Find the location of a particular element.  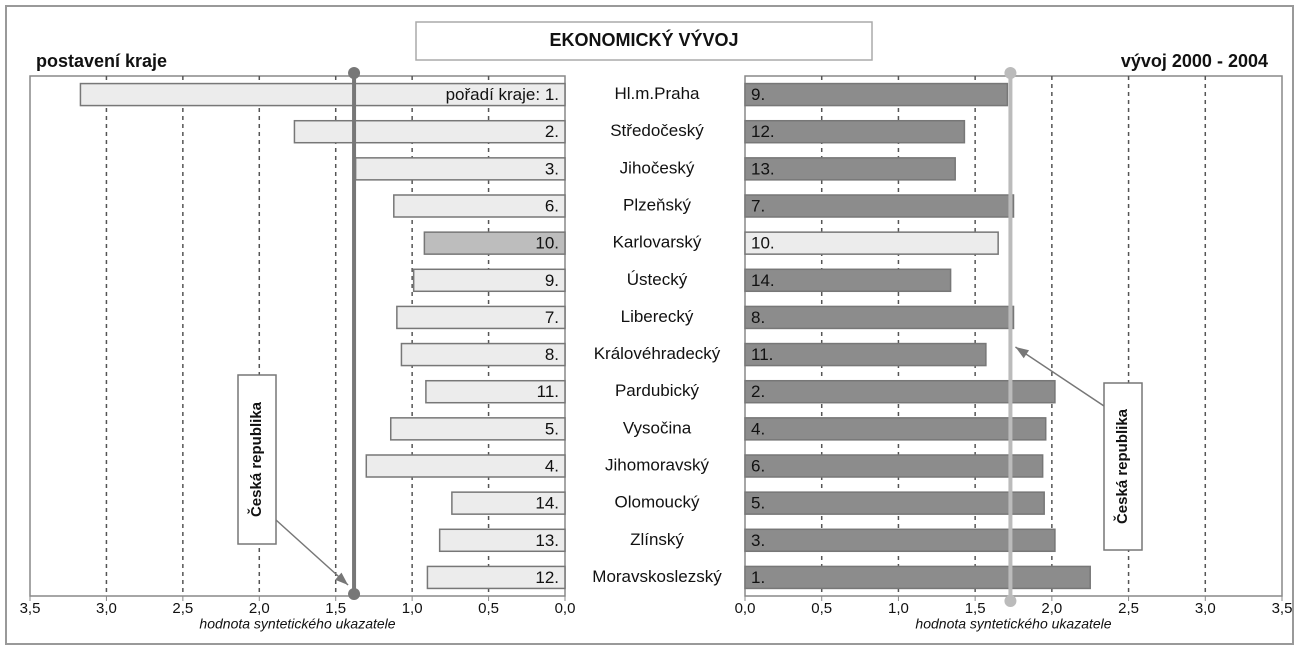

category-label: Hl.m.Praha is located at coordinates (657, 93).